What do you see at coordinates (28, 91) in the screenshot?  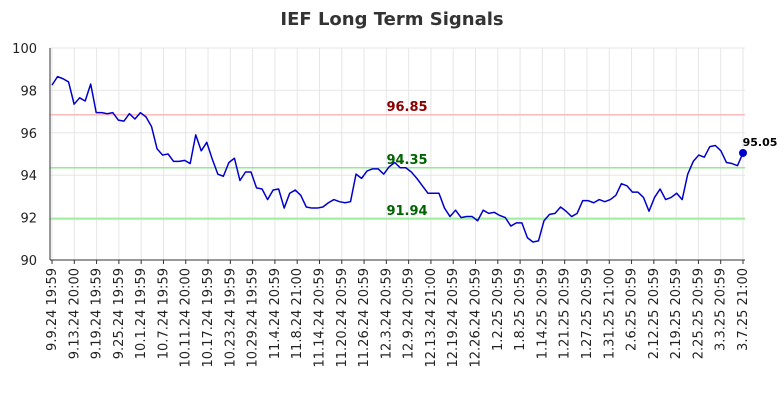 I see `y-tick-label: 98` at bounding box center [28, 91].